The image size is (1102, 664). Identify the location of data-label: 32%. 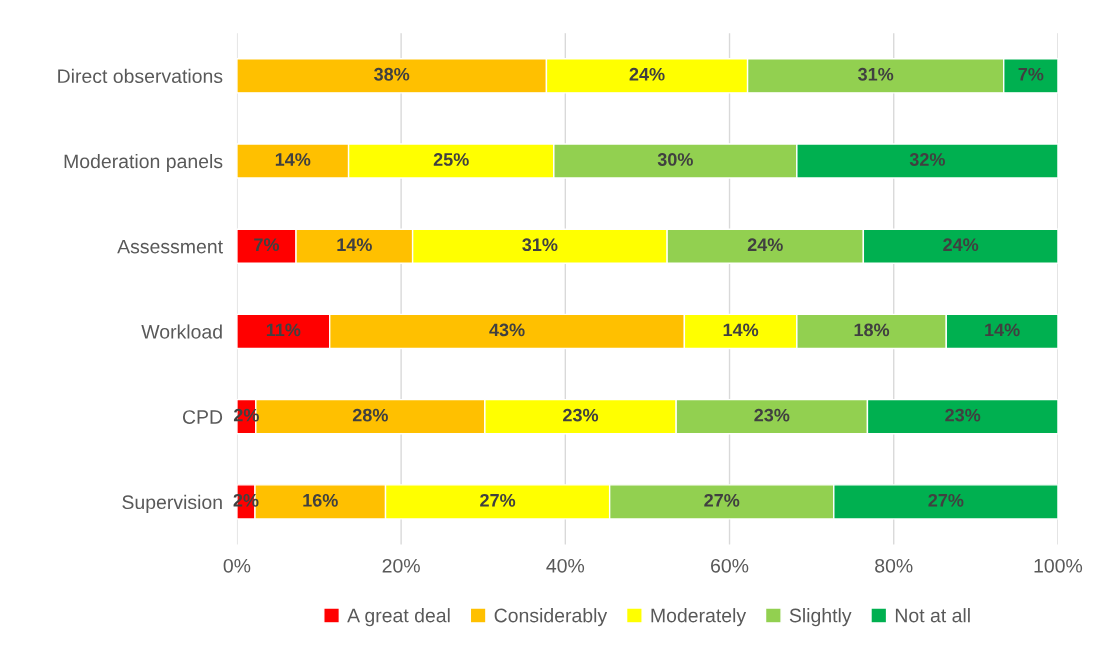
(927, 159).